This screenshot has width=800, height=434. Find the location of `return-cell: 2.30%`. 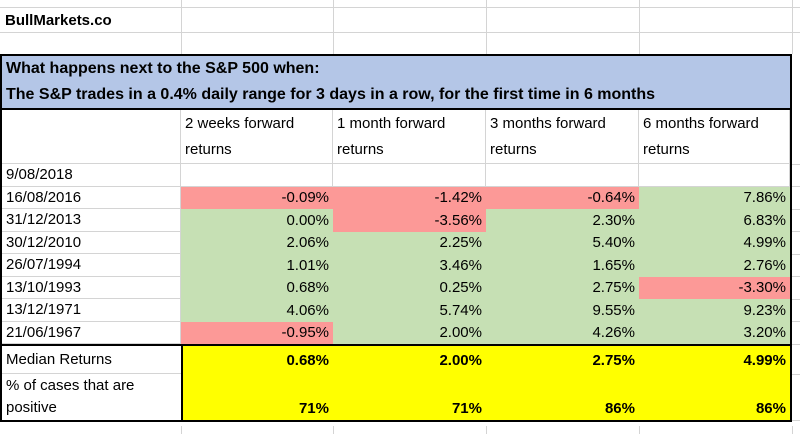

return-cell: 2.30% is located at coordinates (562, 220).